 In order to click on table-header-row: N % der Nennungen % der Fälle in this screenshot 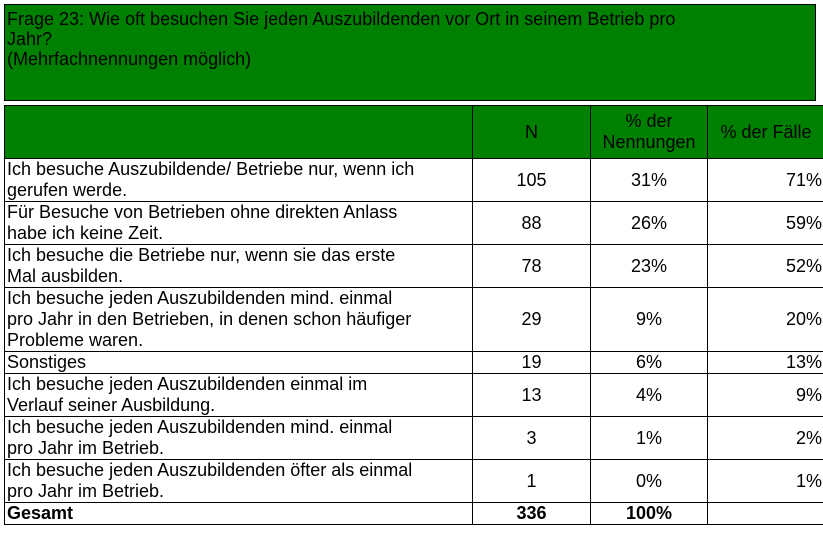, I will do `click(413, 132)`.